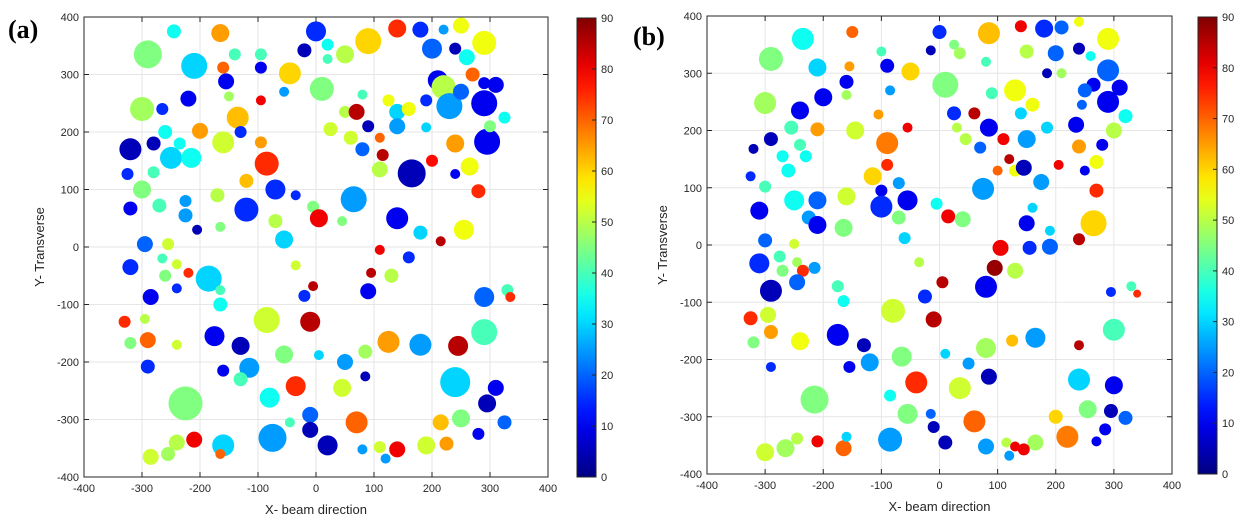  Describe the element at coordinates (691, 303) in the screenshot. I see `y-tick-label: -100` at that location.